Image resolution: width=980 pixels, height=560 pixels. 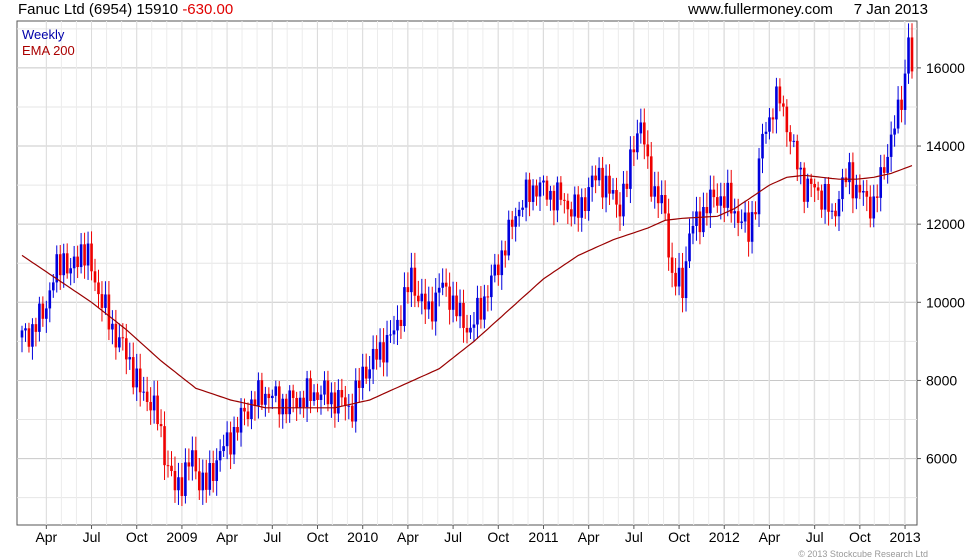 What do you see at coordinates (860, 537) in the screenshot?
I see `x-tick-label: Oct` at bounding box center [860, 537].